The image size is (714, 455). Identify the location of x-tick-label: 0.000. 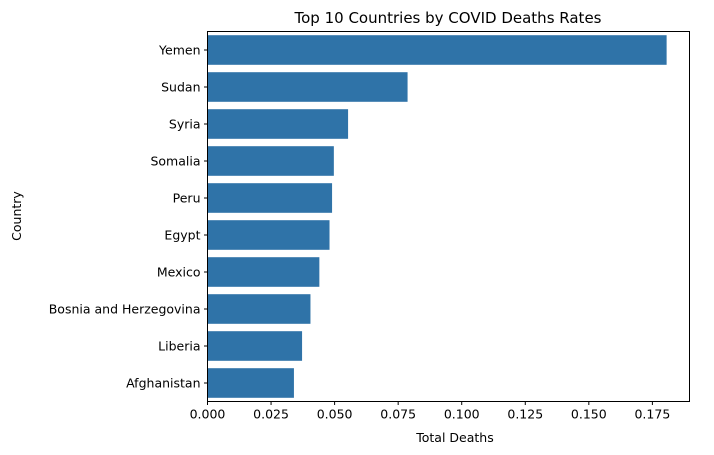
(208, 414).